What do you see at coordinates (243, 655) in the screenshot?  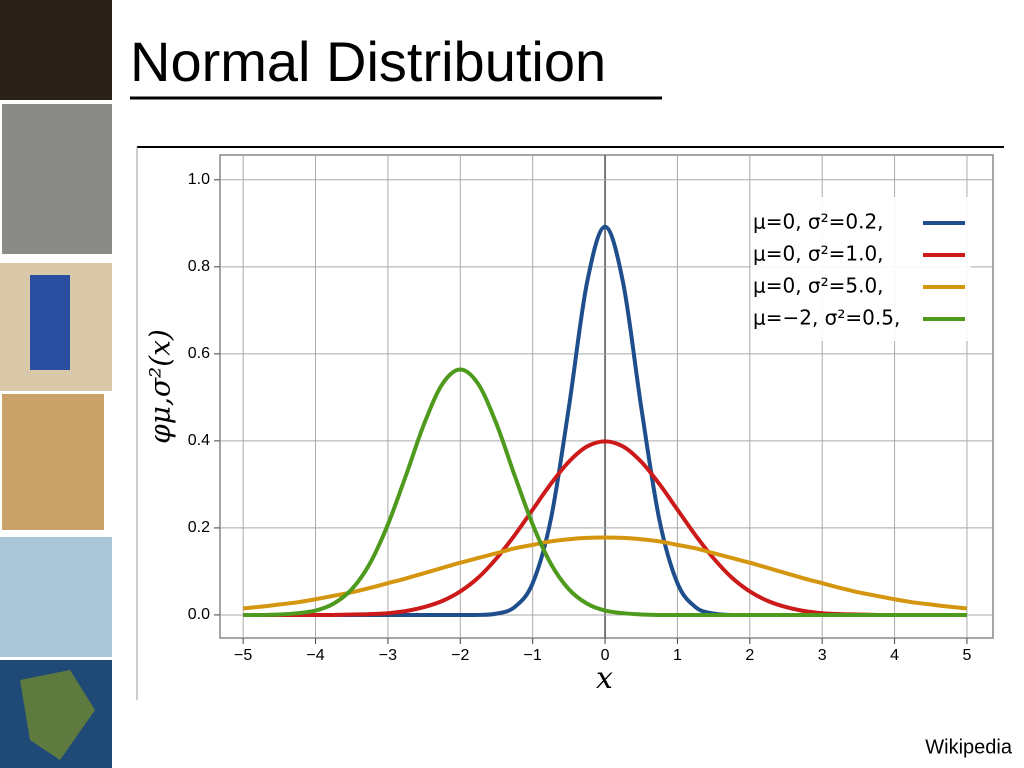 I see `x-tick-label: −5` at bounding box center [243, 655].